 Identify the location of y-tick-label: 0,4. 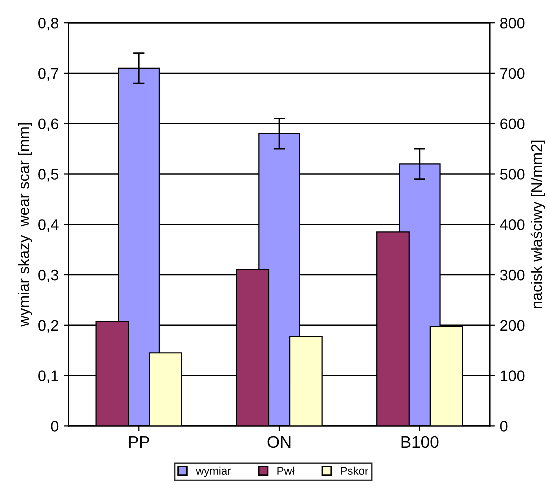
(48, 226).